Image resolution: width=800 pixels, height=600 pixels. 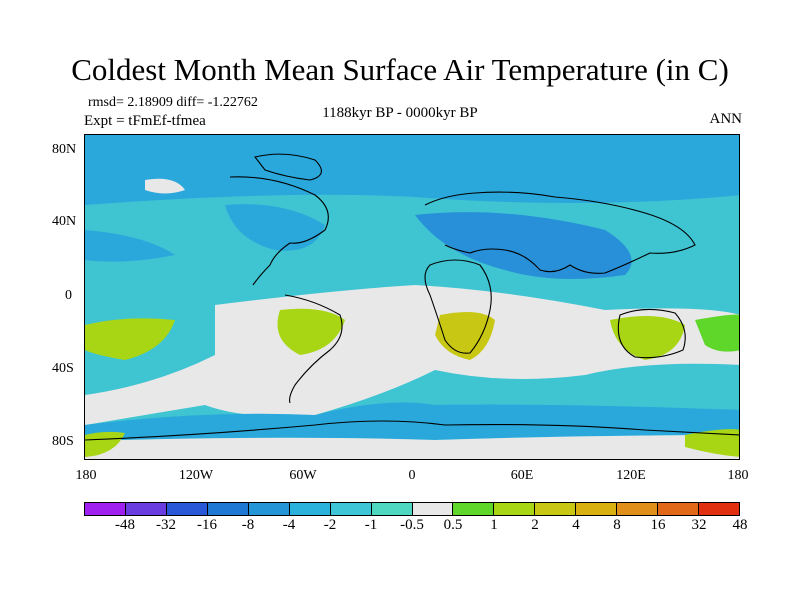 What do you see at coordinates (207, 525) in the screenshot?
I see `colorbar-label: -16` at bounding box center [207, 525].